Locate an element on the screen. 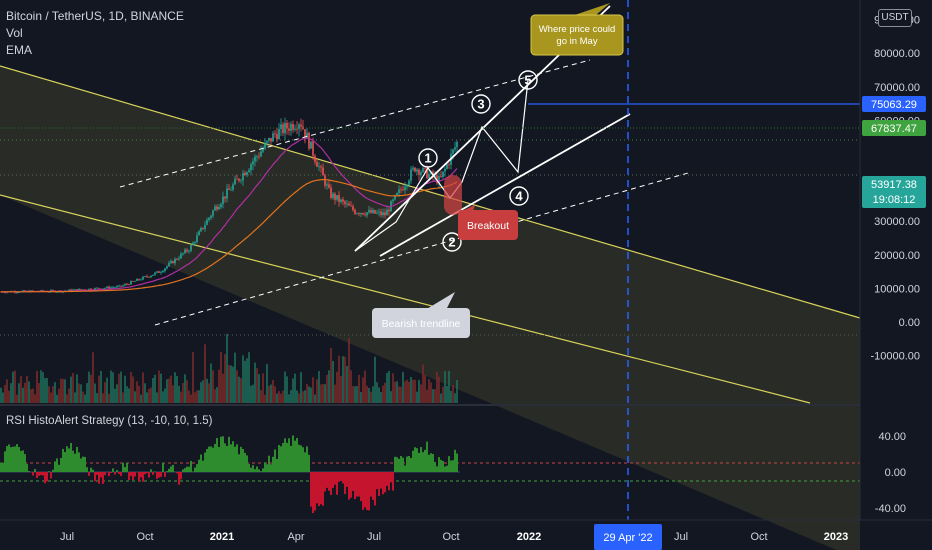 The height and width of the screenshot is (550, 932). wave-4-circle is located at coordinates (519, 196).